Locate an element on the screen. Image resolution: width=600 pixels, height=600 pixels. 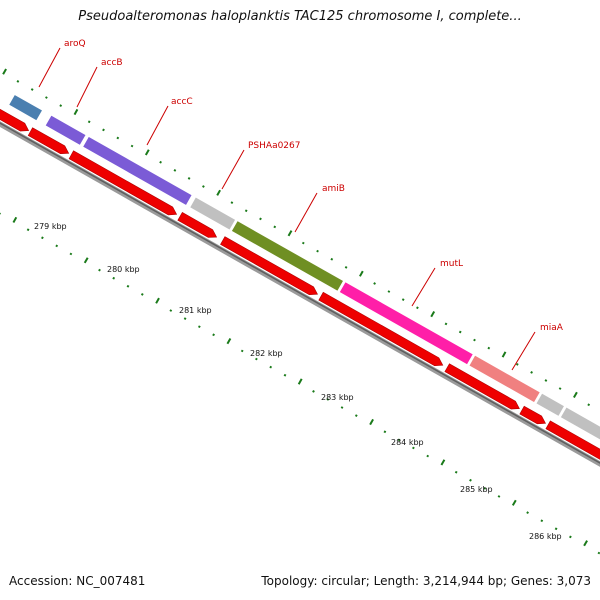
gene-label: mutL is located at coordinates (451, 264).